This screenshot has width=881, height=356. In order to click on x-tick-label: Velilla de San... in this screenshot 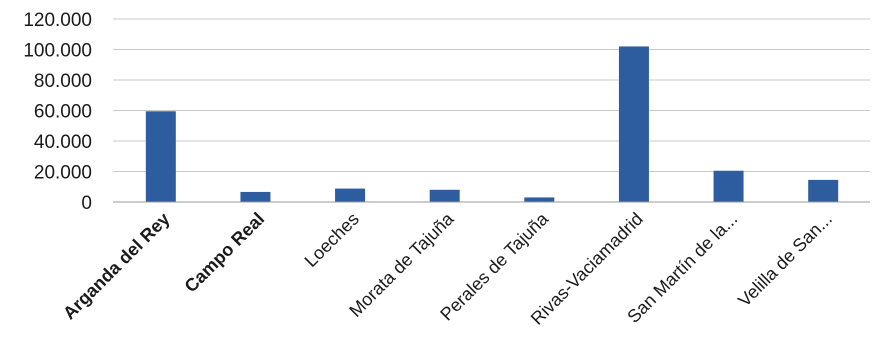, I will do `click(785, 260)`.